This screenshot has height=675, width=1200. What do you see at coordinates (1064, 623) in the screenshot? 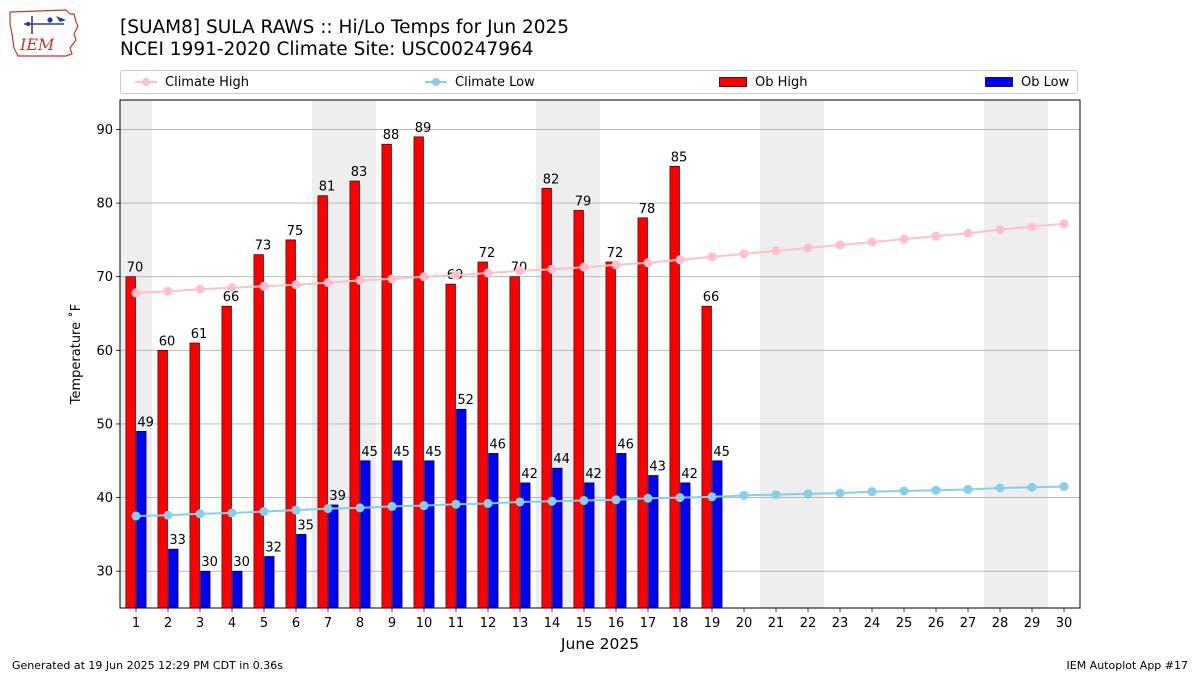
I see `x-tick-label-30: 30` at bounding box center [1064, 623].